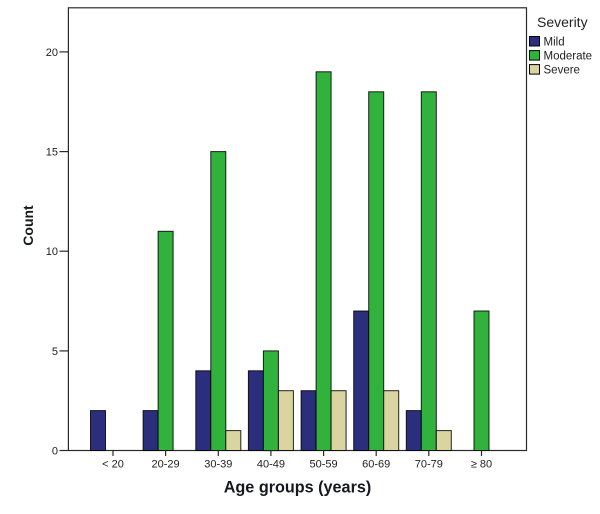  What do you see at coordinates (28, 225) in the screenshot?
I see `svg-text: Count` at bounding box center [28, 225].